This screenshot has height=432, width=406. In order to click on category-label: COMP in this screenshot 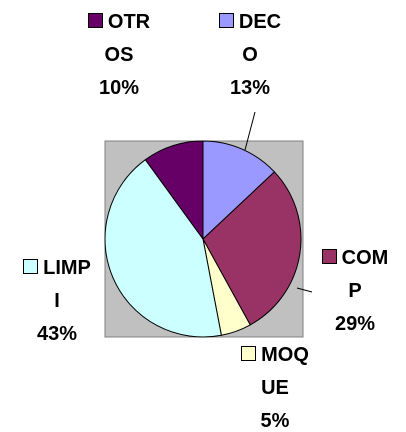, I will do `click(365, 274)`.